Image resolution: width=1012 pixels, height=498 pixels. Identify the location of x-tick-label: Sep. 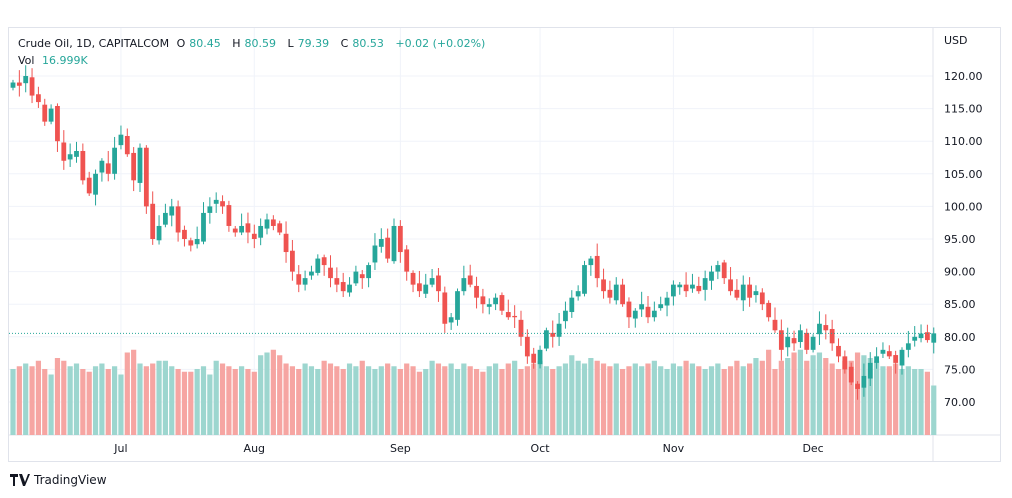
(400, 448).